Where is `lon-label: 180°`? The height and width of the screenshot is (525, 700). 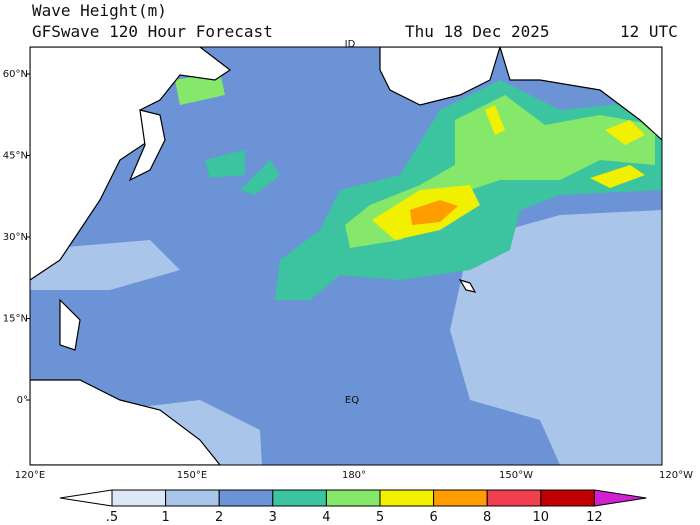
lon-label: 180° is located at coordinates (354, 475).